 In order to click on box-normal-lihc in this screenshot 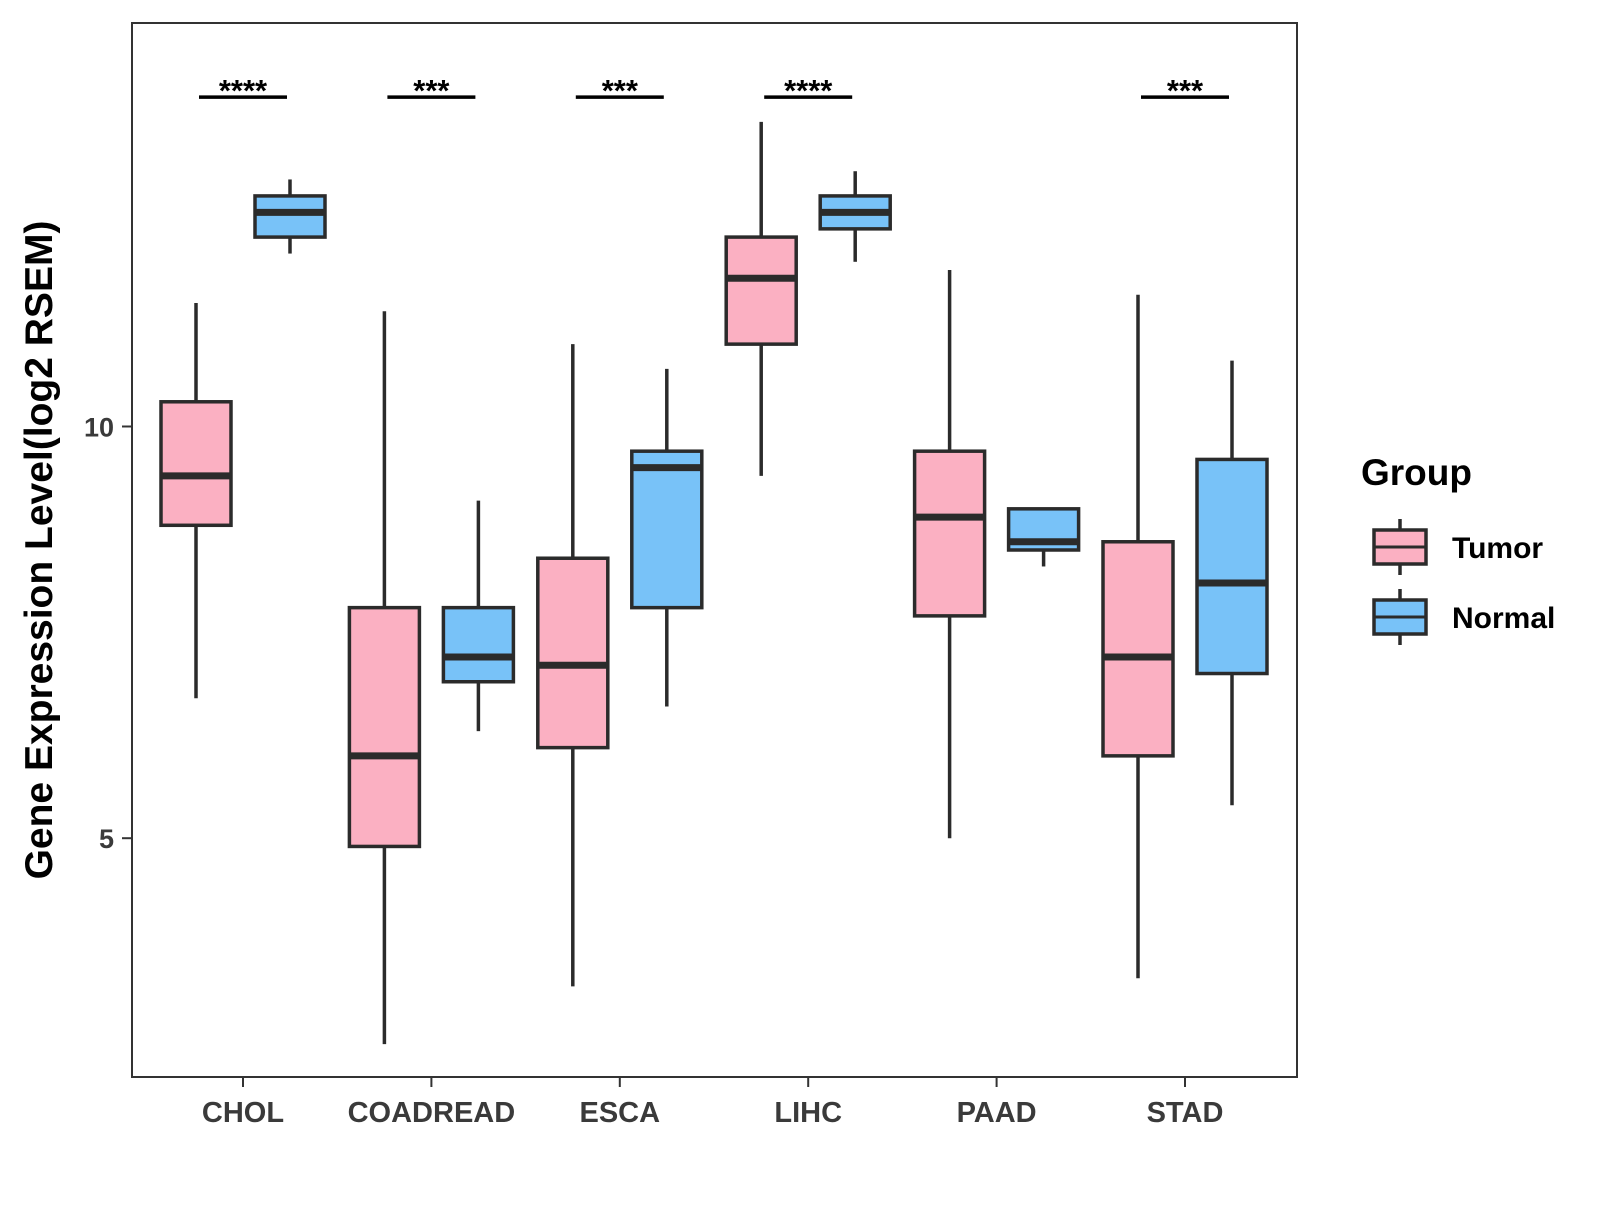, I will do `click(855, 216)`.